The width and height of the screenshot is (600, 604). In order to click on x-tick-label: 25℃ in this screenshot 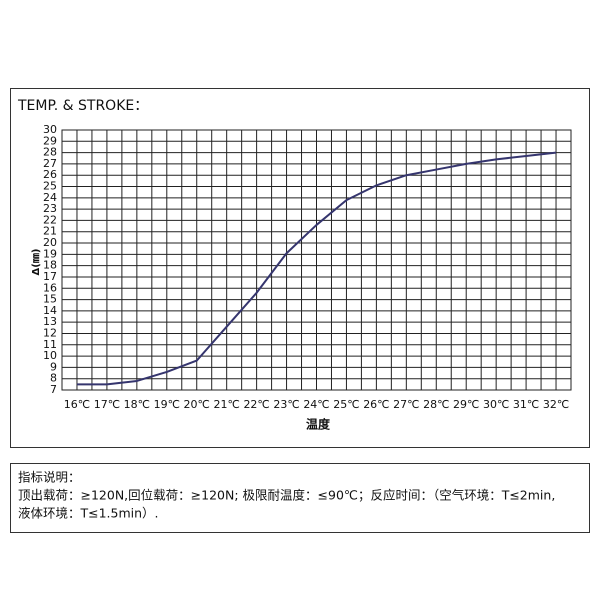, I will do `click(346, 404)`.